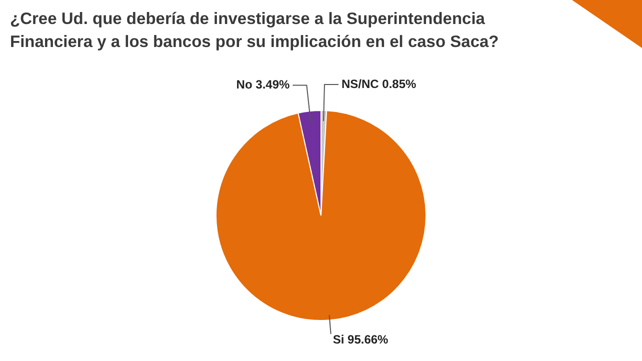 The image size is (642, 361). What do you see at coordinates (361, 83) in the screenshot?
I see `slice-label: NS/NC` at bounding box center [361, 83].